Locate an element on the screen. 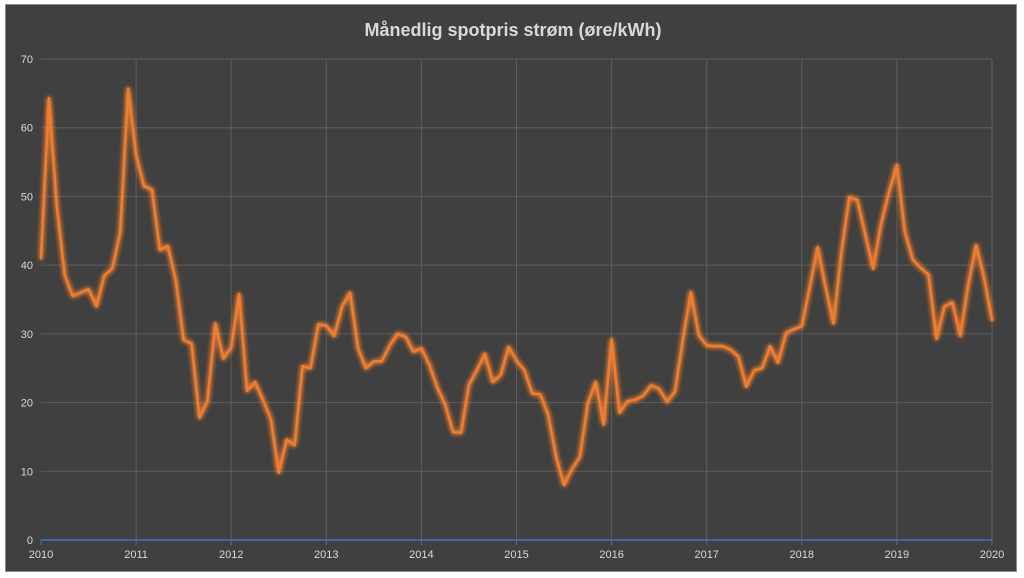 The height and width of the screenshot is (578, 1024). y-tick-label: 40 is located at coordinates (27, 266).